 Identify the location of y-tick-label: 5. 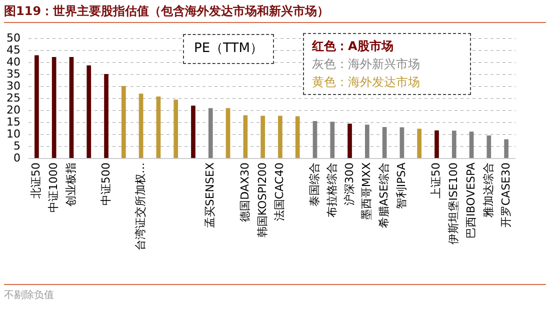
(17, 146).